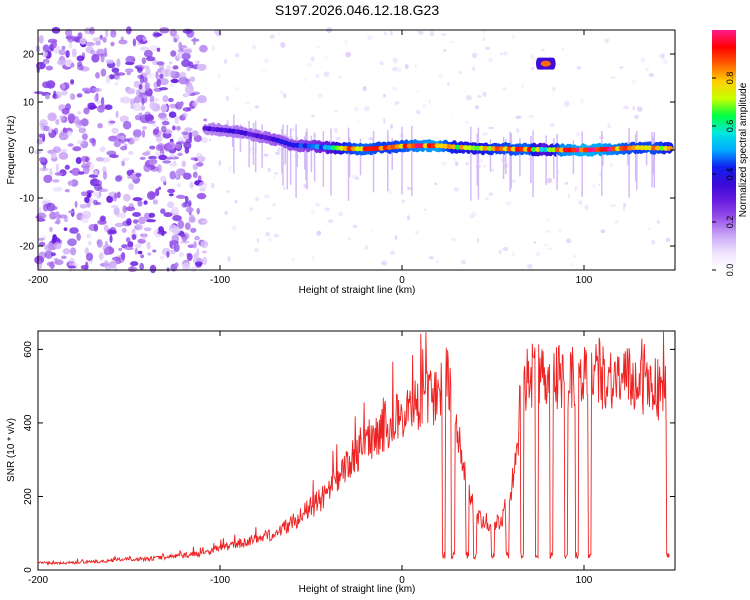 The width and height of the screenshot is (750, 600). Describe the element at coordinates (28, 349) in the screenshot. I see `snr-y-tick-label: 600` at that location.